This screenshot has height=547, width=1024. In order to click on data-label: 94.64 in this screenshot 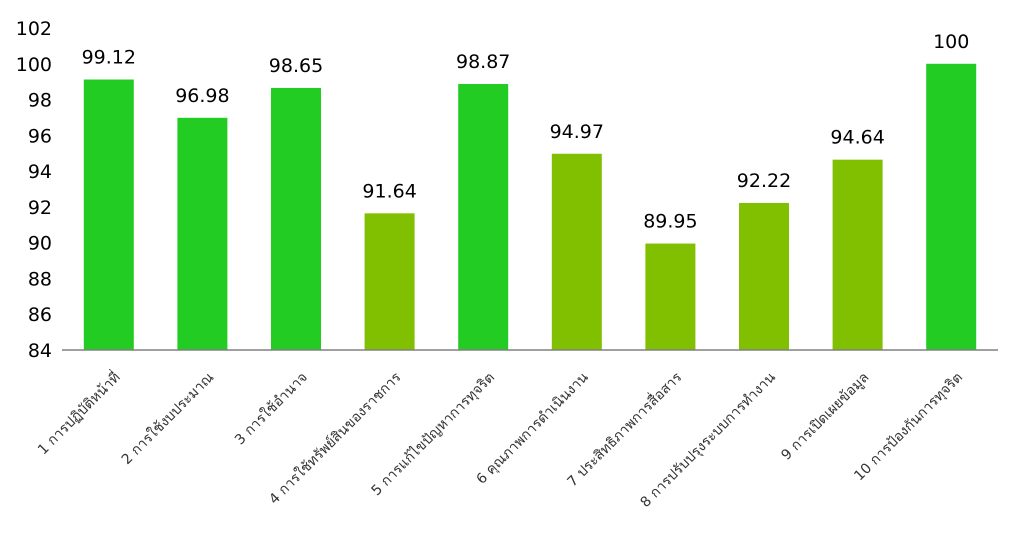, I will do `click(857, 138)`.